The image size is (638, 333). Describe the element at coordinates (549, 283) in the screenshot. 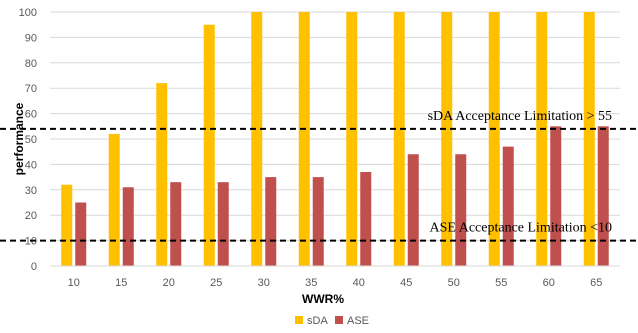

I see `x-tick-label: 60` at that location.